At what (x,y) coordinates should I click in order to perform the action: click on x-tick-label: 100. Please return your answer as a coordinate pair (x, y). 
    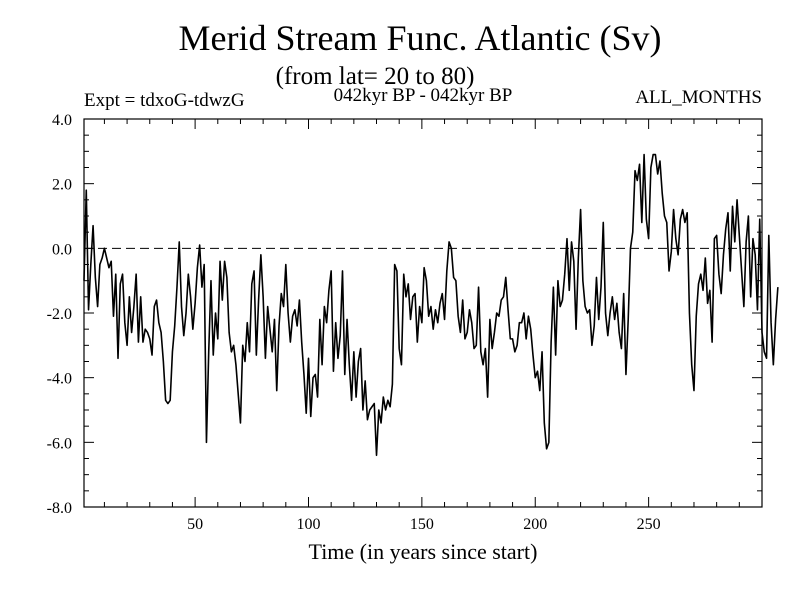
    Looking at the image, I should click on (308, 524).